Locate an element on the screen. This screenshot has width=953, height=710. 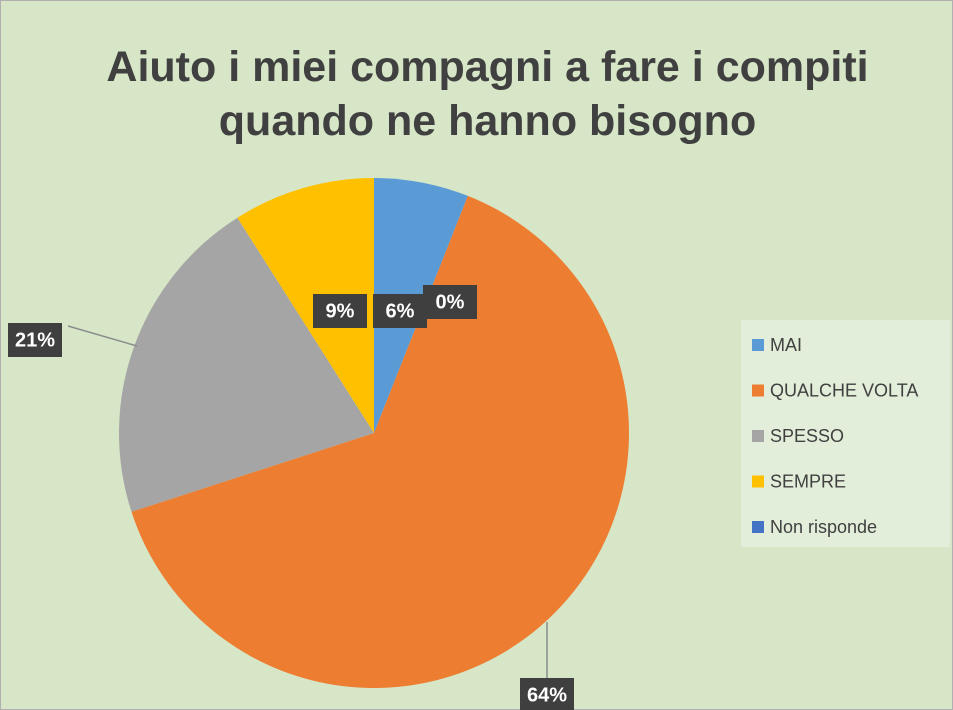
data-label: 0% is located at coordinates (450, 302).